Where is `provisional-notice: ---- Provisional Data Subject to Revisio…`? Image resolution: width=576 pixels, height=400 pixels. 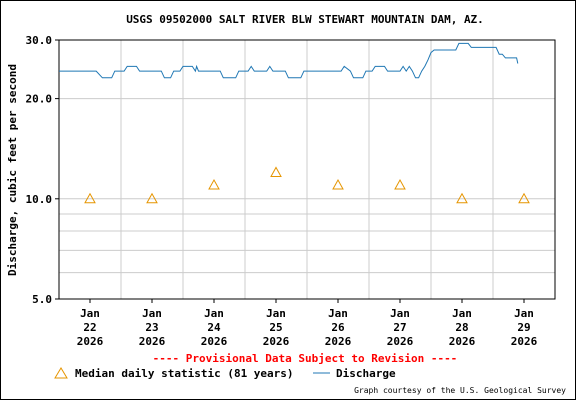 provisional-notice: ---- Provisional Data Subject to Revisio… is located at coordinates (305, 358).